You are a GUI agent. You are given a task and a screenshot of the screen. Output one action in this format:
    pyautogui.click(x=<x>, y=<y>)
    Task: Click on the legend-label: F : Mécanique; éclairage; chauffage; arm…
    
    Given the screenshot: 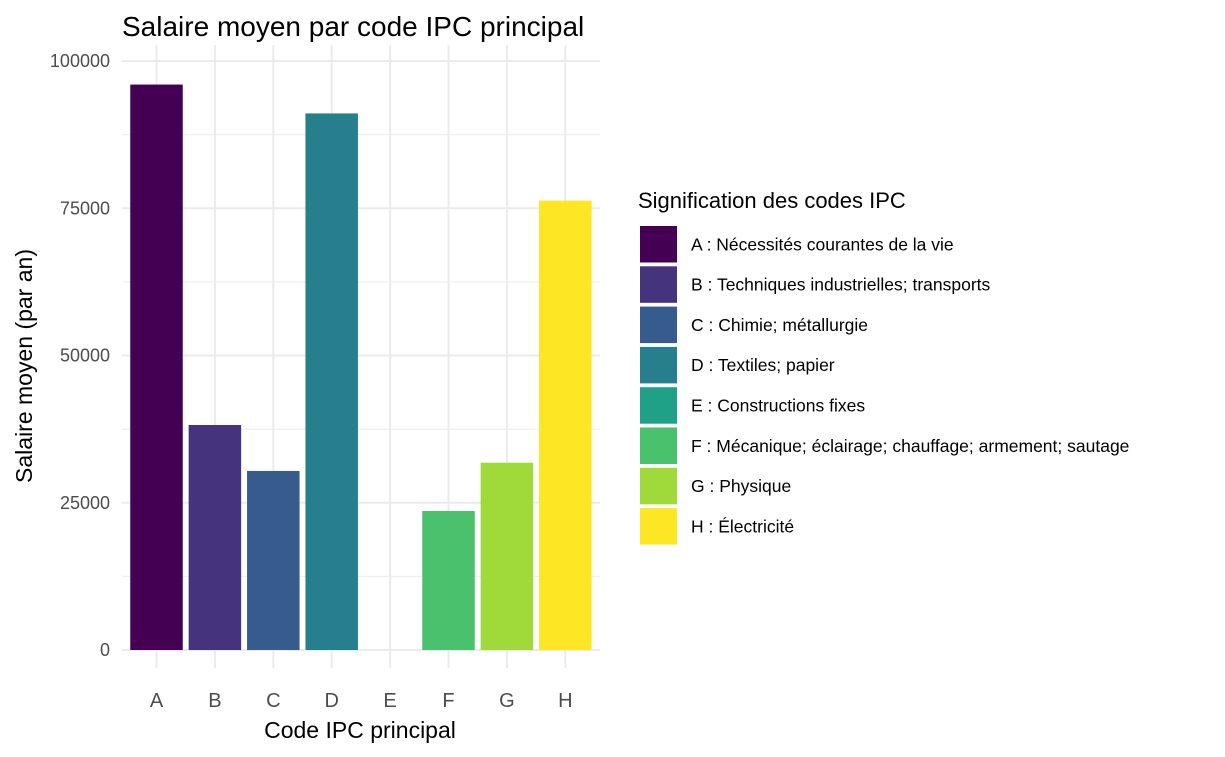 What is the action you would take?
    pyautogui.click(x=910, y=446)
    